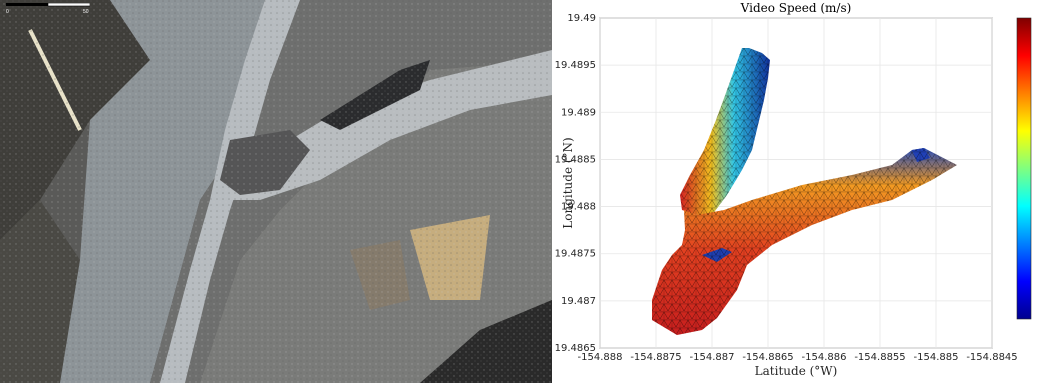 This screenshot has height=383, width=1038. What do you see at coordinates (581, 18) in the screenshot?
I see `y-tick-label: 19.49` at bounding box center [581, 18].